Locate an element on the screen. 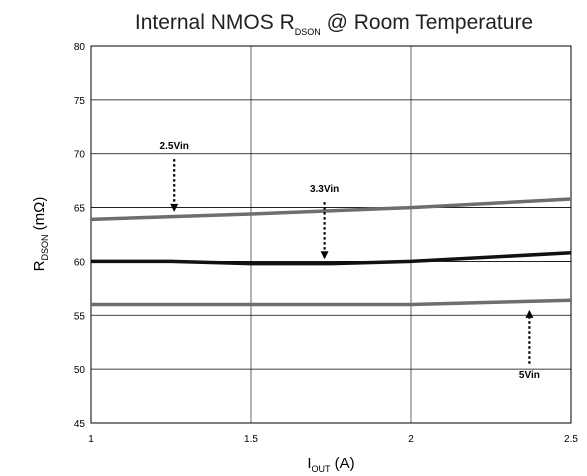 The image size is (587, 476). x-tick-label: 1.5 is located at coordinates (251, 439).